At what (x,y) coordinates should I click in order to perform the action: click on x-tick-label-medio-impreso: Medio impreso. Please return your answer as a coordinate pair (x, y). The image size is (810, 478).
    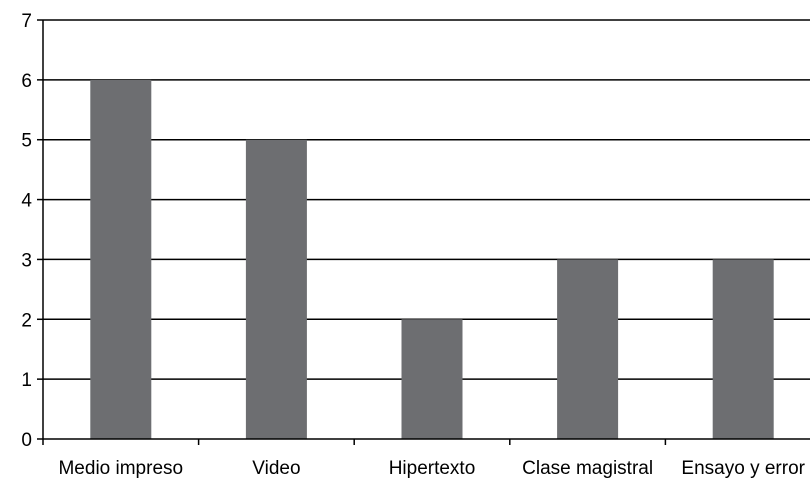
    Looking at the image, I should click on (120, 468).